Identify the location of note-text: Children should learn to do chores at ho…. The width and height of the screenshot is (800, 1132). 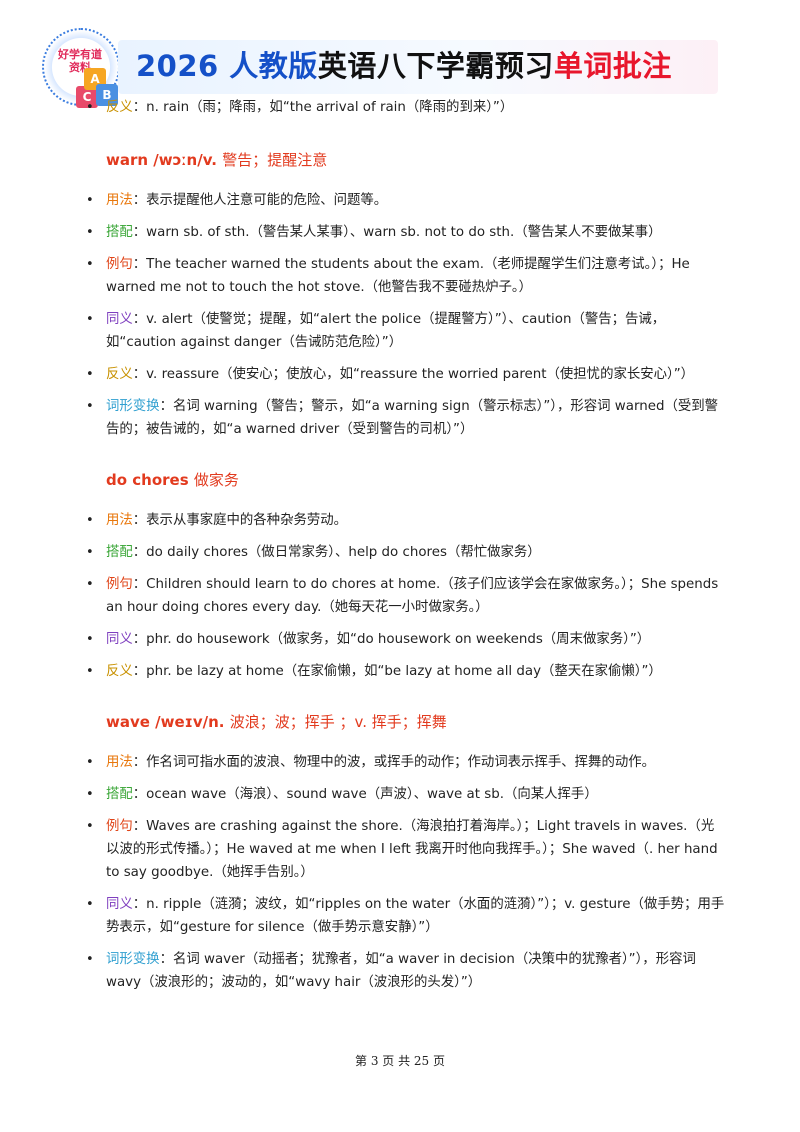
(412, 596).